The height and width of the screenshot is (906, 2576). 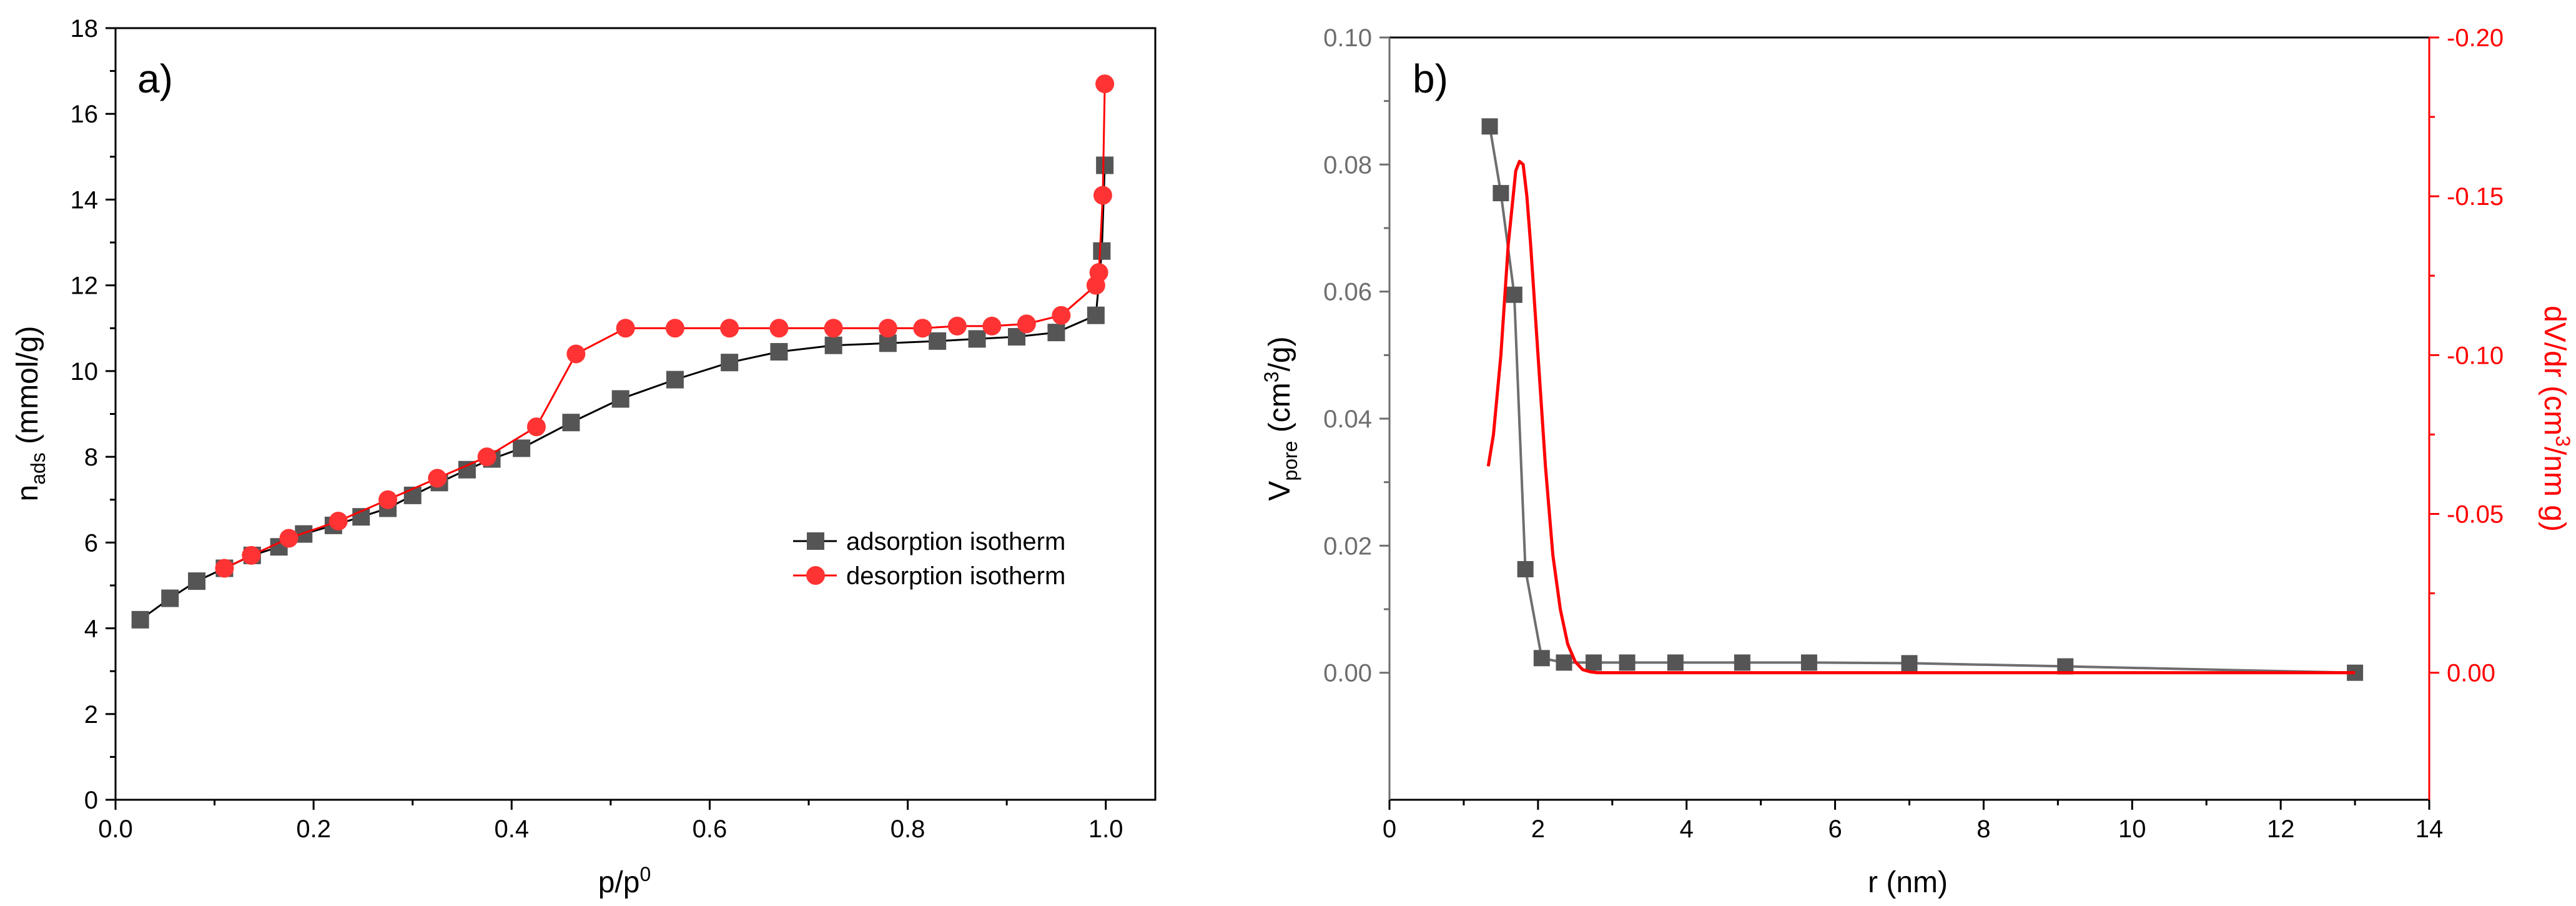 I want to click on legend-label-desorption: desorption isotherm, so click(x=955, y=576).